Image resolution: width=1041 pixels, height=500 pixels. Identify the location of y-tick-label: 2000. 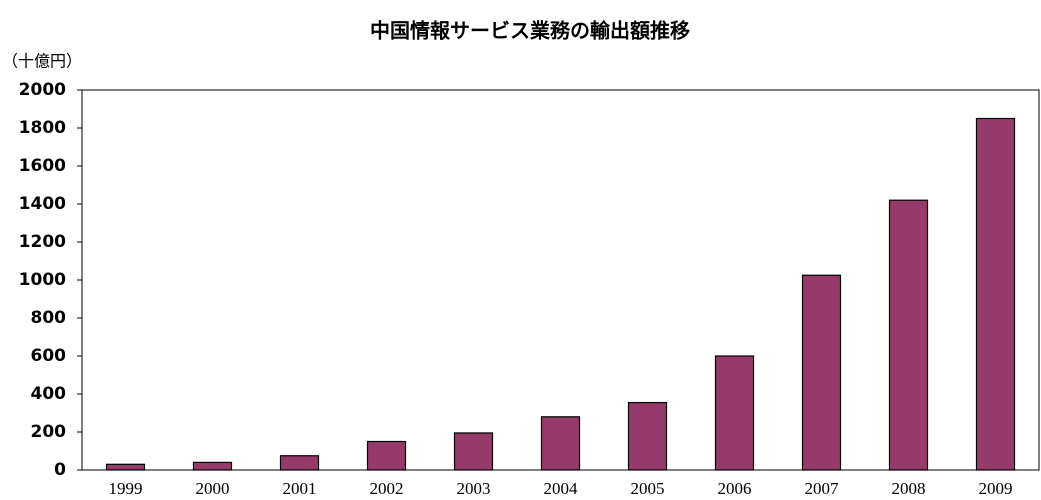
(42, 90).